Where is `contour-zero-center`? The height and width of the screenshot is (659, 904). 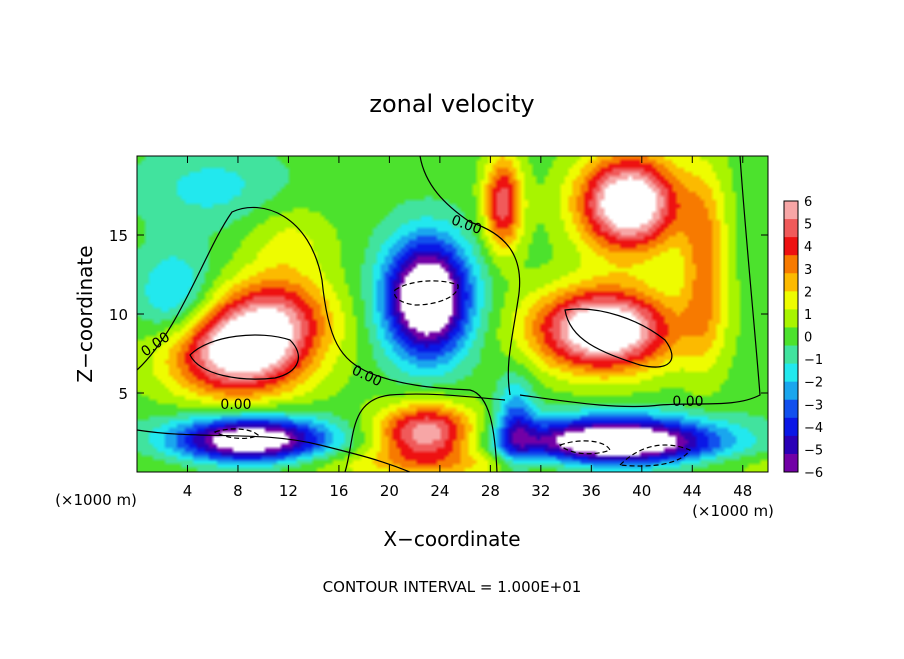
contour-zero-center is located at coordinates (425, 432).